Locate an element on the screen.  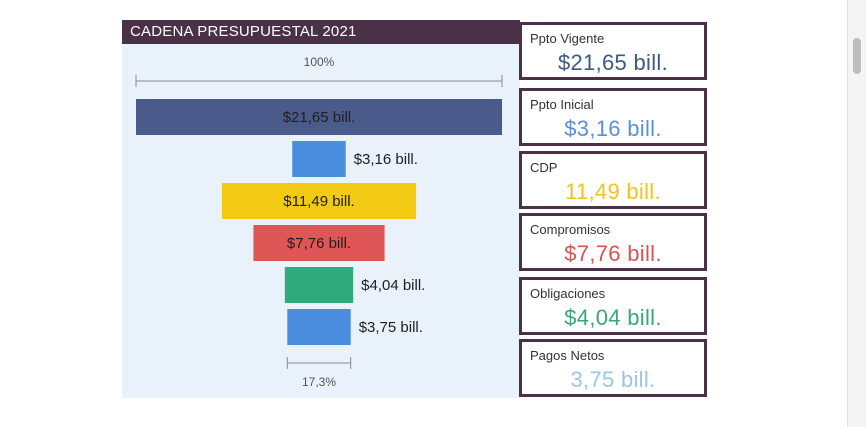
card-obligaciones: Obligaciones $4,04 bill. is located at coordinates (613, 306).